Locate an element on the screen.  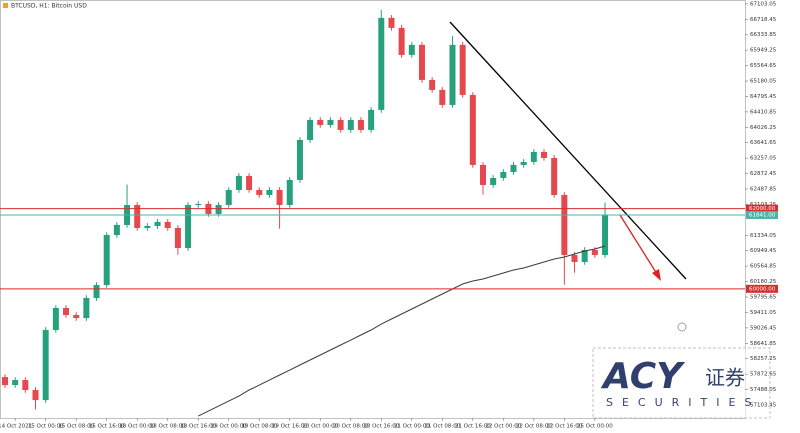
y-tick-label: 64410.85 is located at coordinates (763, 112).